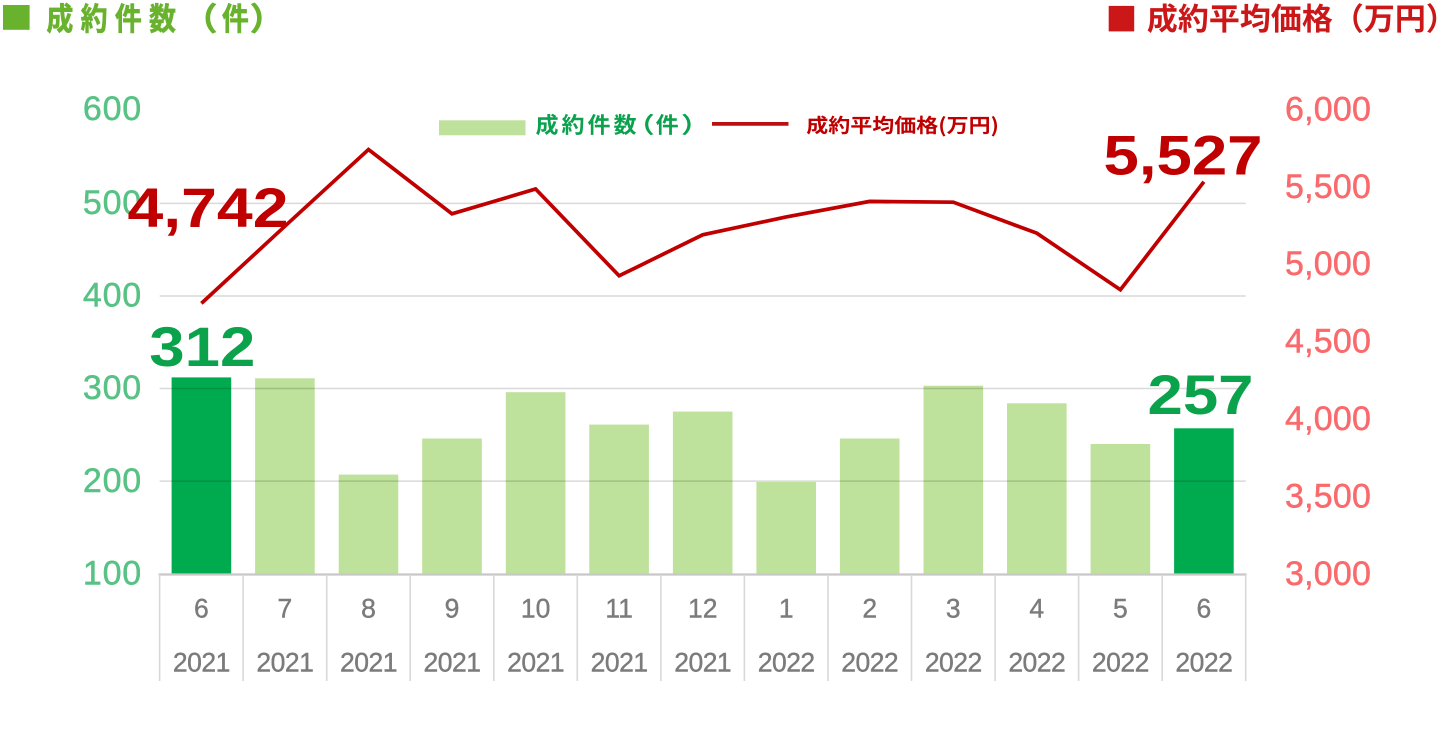 The image size is (1440, 743). Describe the element at coordinates (112, 481) in the screenshot. I see `svg-text: 200` at that location.